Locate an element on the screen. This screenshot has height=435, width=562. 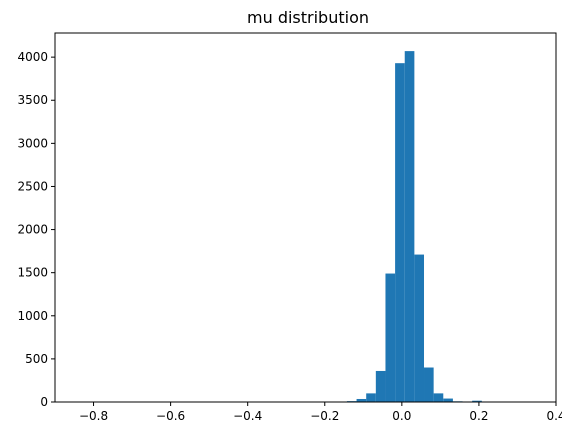
y-axis: 0 500 1000 1500 2000 2500 3000 3500 4000 is located at coordinates (36, 229).